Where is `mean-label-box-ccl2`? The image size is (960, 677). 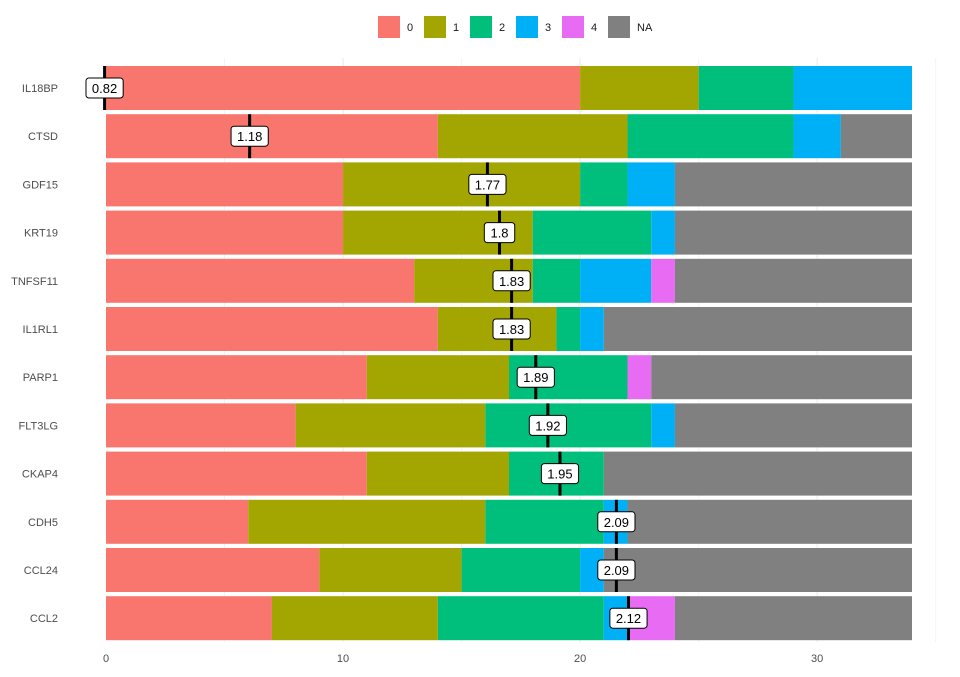
mean-label-box-ccl2 is located at coordinates (628, 618).